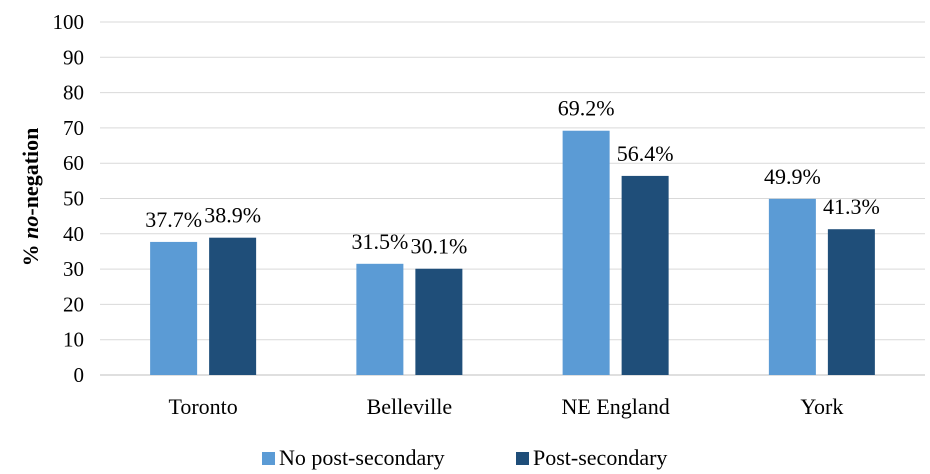 This screenshot has width=930, height=474. What do you see at coordinates (505, 406) in the screenshot?
I see `x-axis-categories: Toronto Belleville NE England York` at bounding box center [505, 406].